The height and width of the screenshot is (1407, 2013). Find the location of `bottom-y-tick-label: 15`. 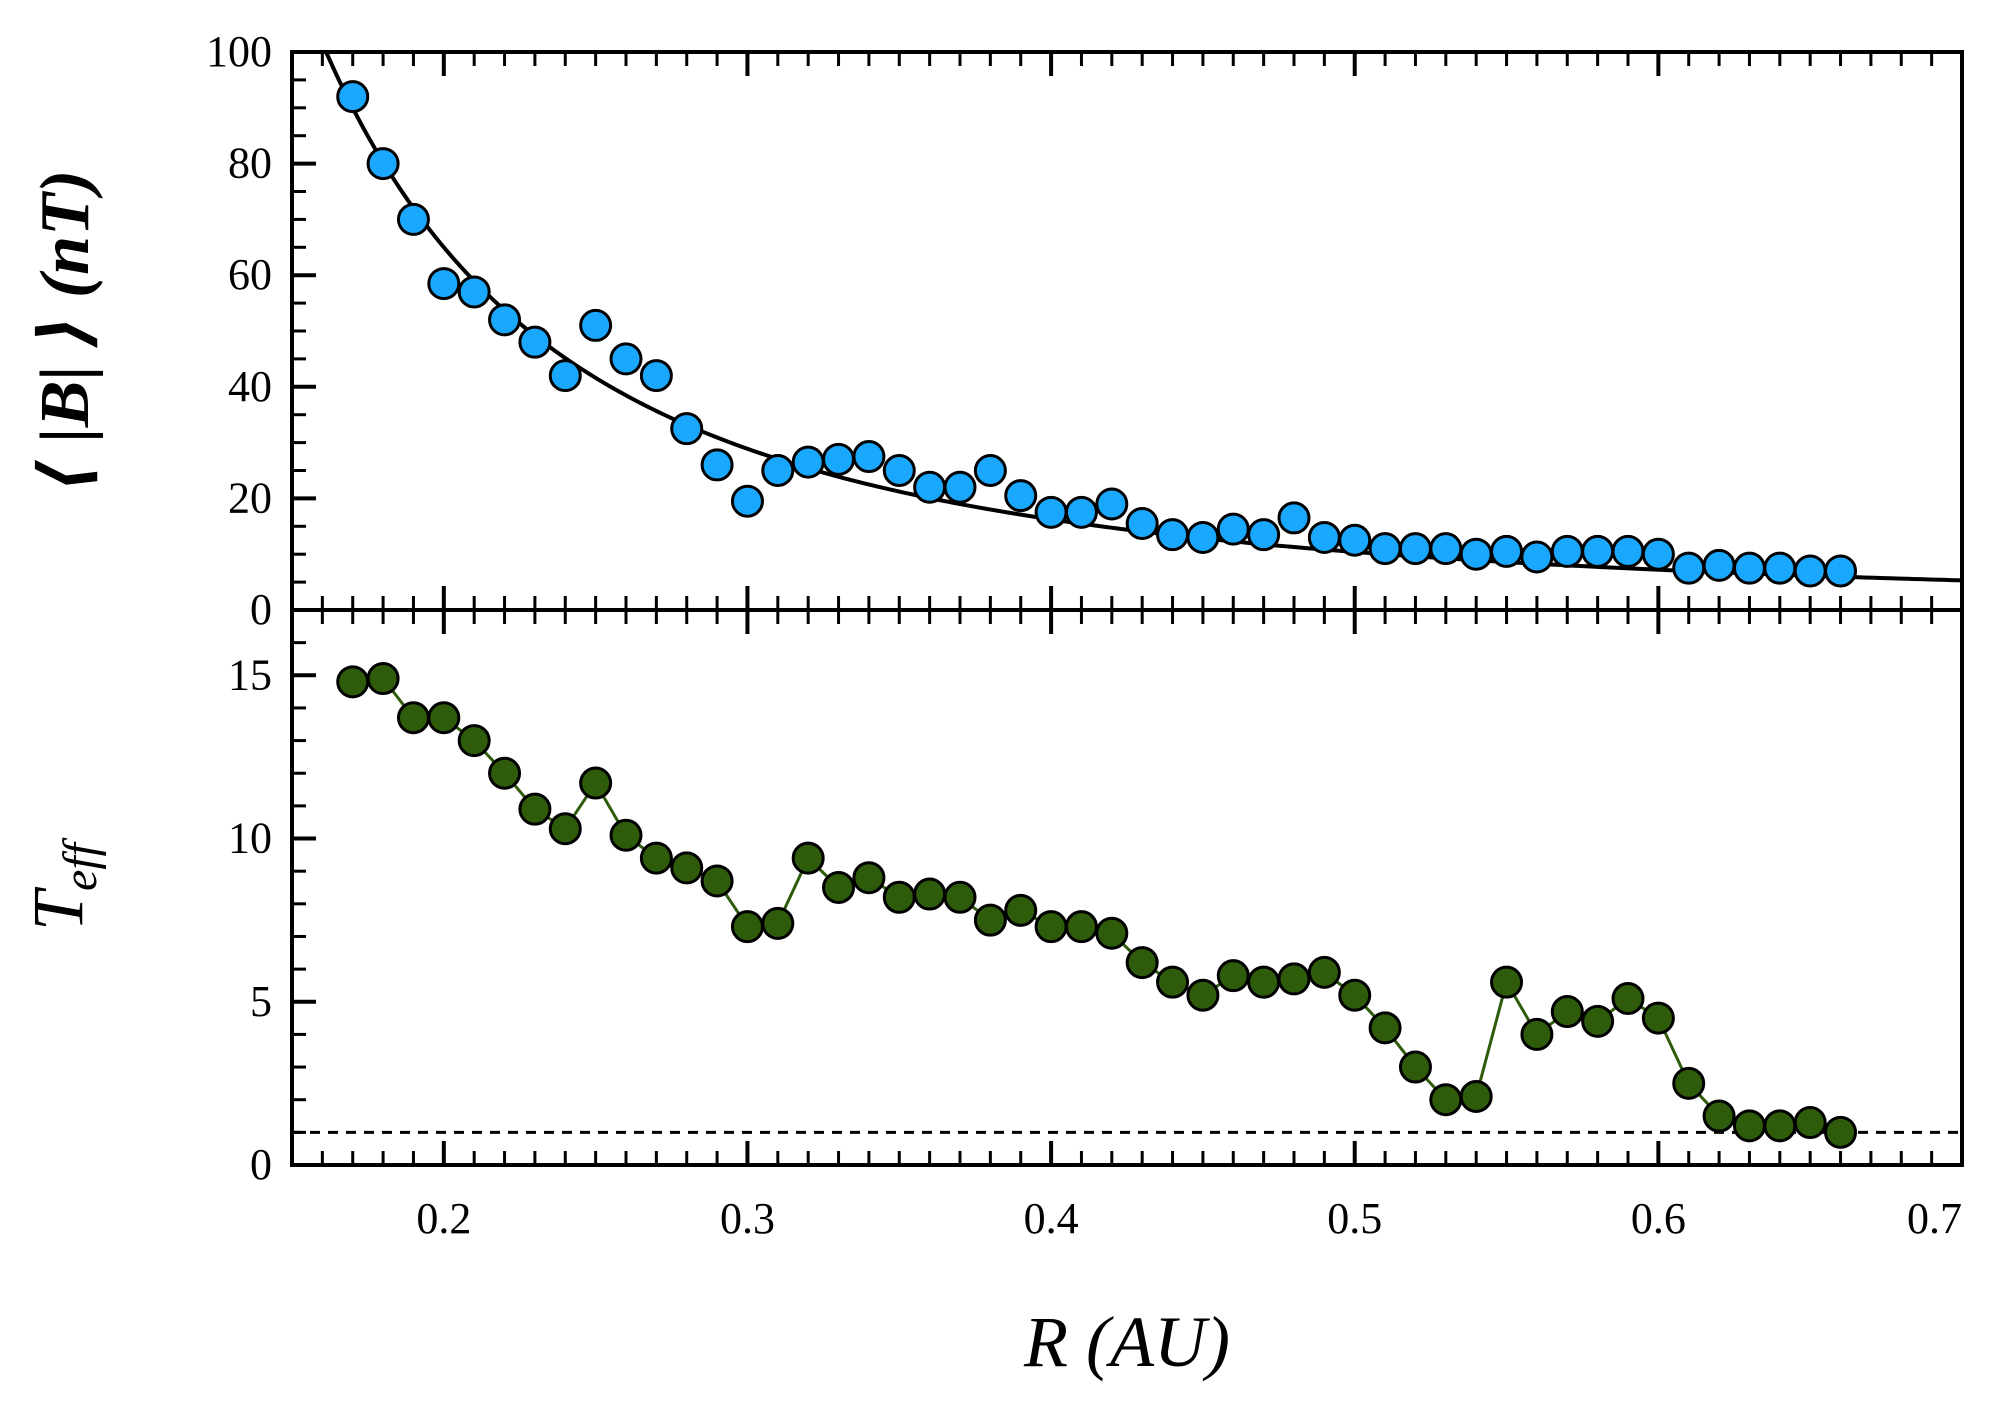

bottom-y-tick-label: 15 is located at coordinates (250, 674).